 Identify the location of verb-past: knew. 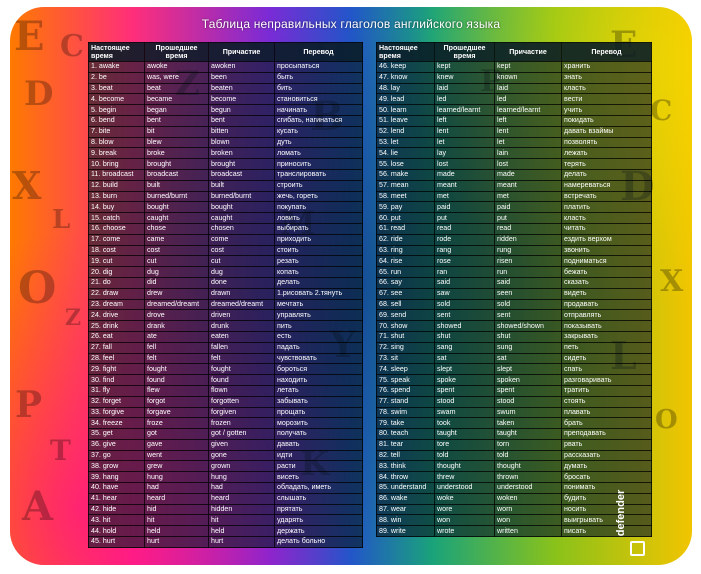
(464, 77).